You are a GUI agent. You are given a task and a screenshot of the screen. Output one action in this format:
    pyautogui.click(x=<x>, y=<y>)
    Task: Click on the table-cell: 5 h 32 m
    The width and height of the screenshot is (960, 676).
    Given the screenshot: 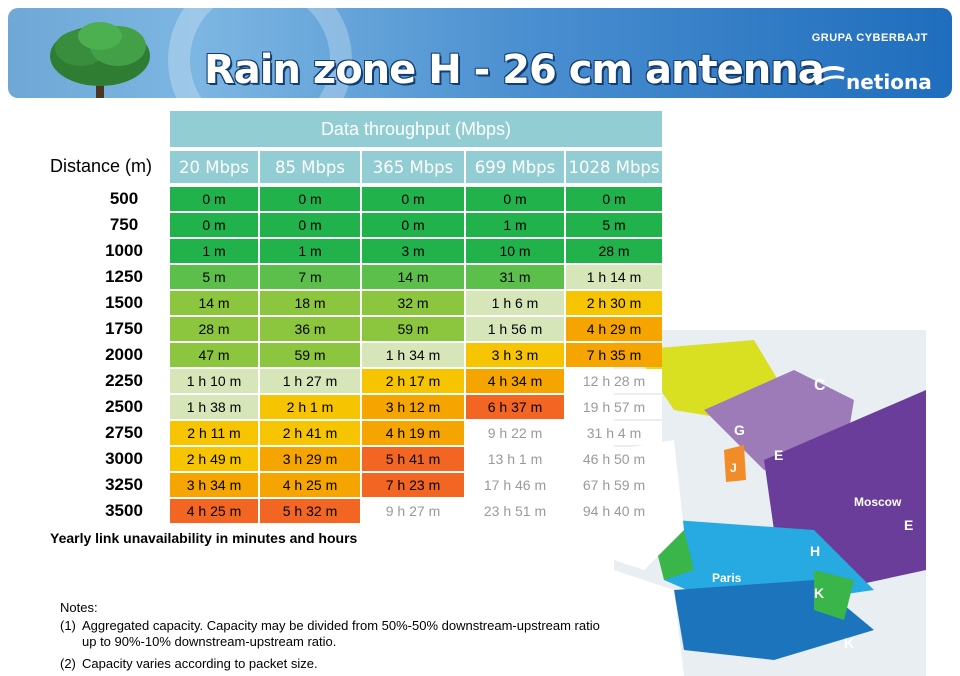 What is the action you would take?
    pyautogui.click(x=310, y=511)
    